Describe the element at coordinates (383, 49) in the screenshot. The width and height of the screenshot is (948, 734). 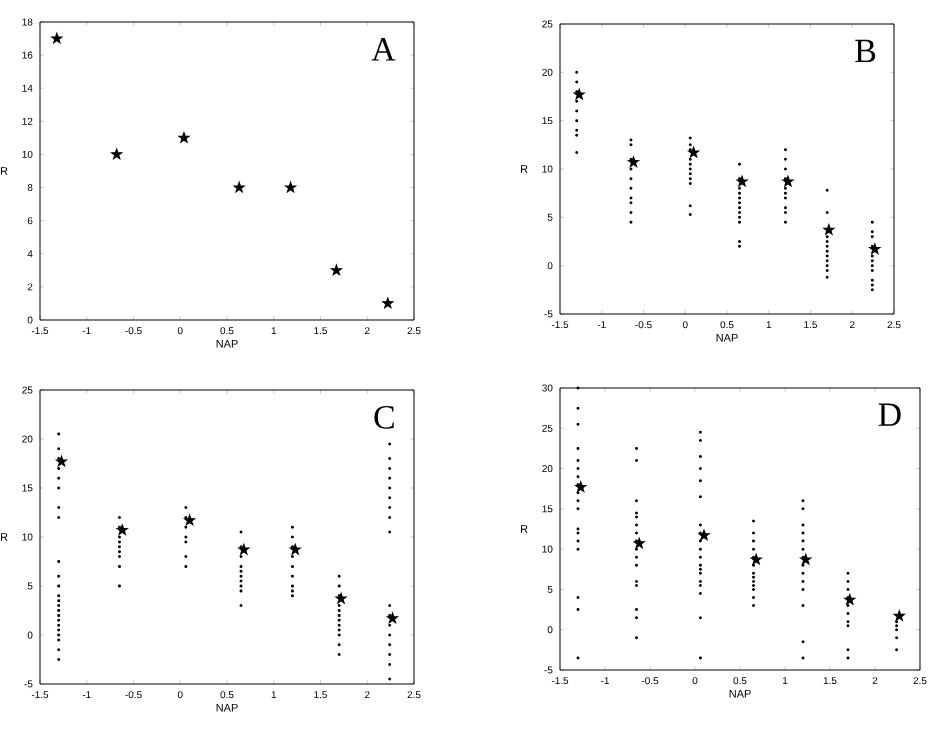
I see `annotation: A` at that location.